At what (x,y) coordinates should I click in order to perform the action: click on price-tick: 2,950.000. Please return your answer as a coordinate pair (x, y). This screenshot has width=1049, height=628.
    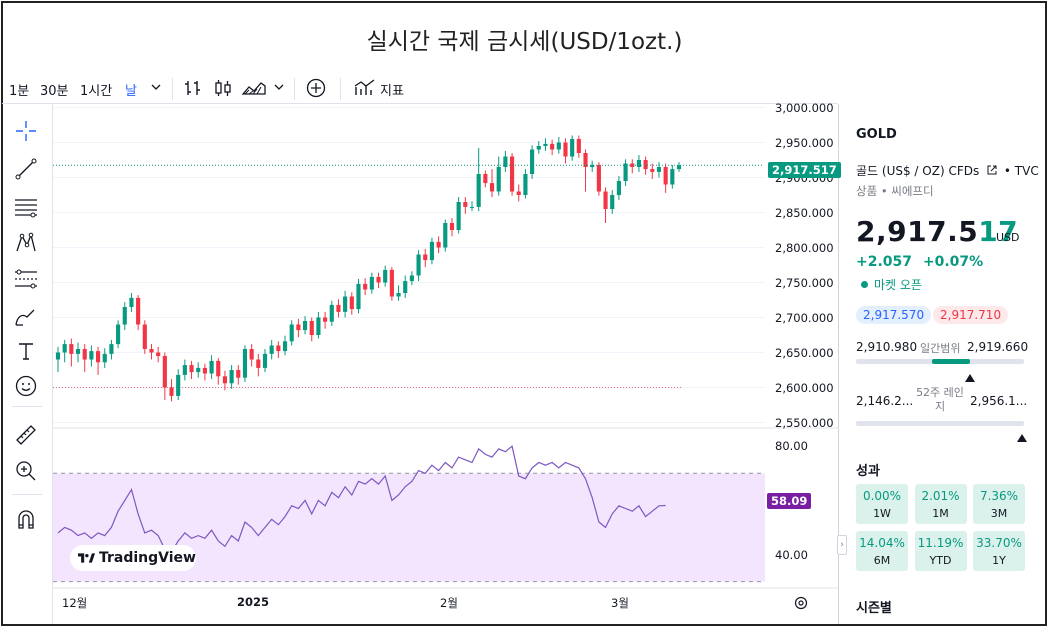
    Looking at the image, I should click on (804, 142).